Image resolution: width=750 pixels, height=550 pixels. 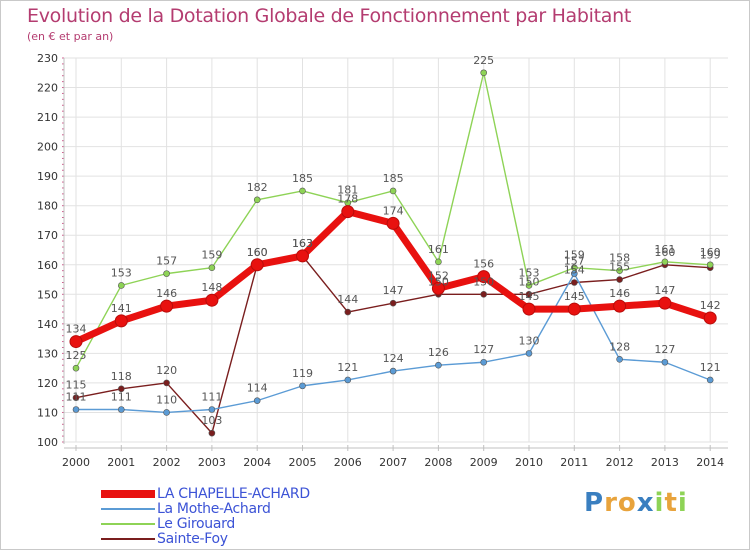 What do you see at coordinates (529, 462) in the screenshot?
I see `x-tick-label: 2010` at bounding box center [529, 462].